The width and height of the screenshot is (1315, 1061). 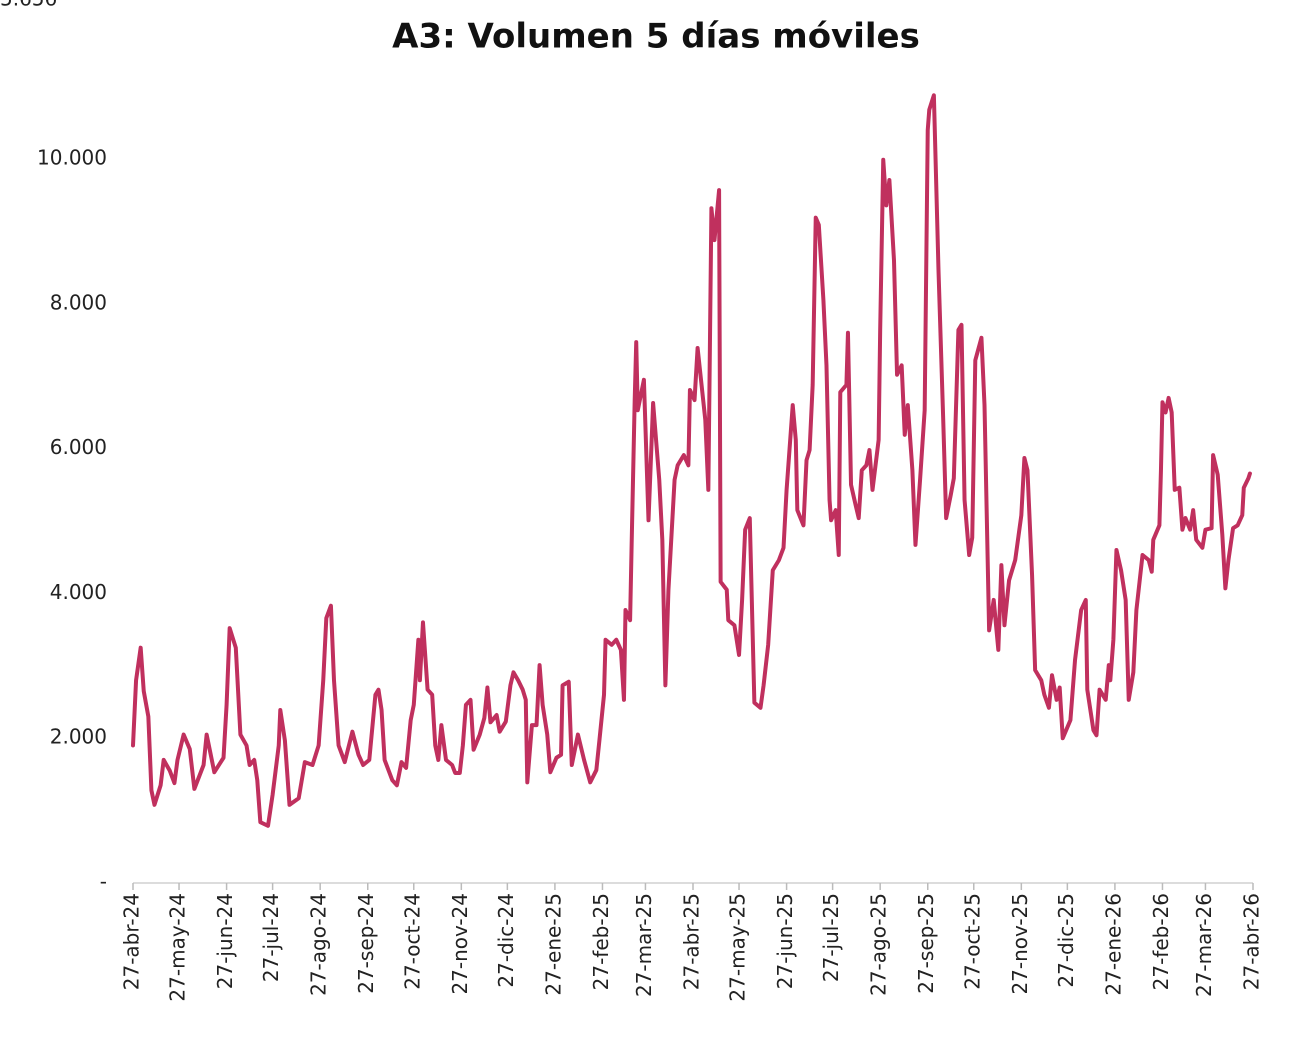 What do you see at coordinates (460, 944) in the screenshot?
I see `x-tick-label: 27-nov-24` at bounding box center [460, 944].